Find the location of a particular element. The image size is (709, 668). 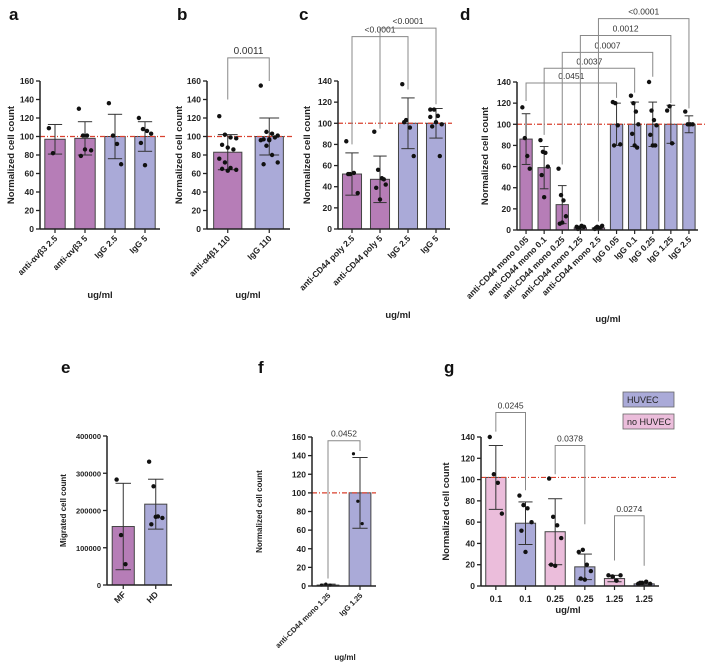

panel-label-b: b is located at coordinates (182, 14).